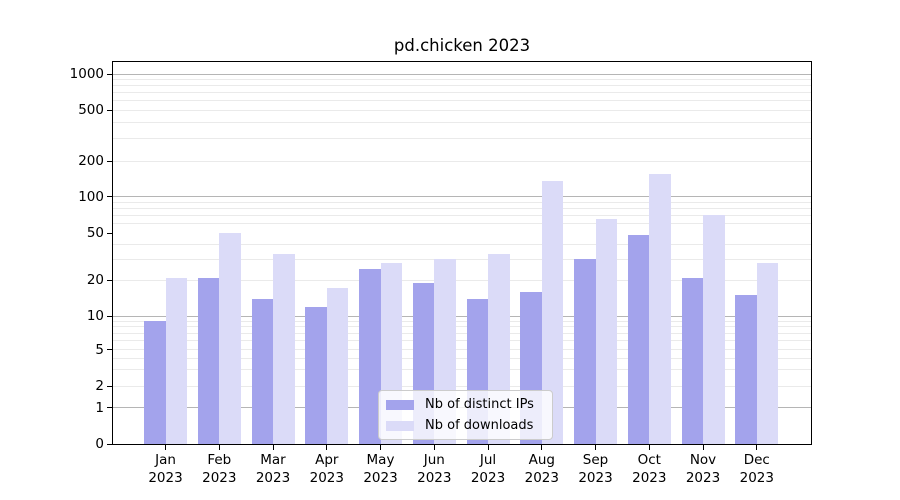 The image size is (900, 500). Describe the element at coordinates (595, 460) in the screenshot. I see `x-tick-label-month: Sep` at that location.